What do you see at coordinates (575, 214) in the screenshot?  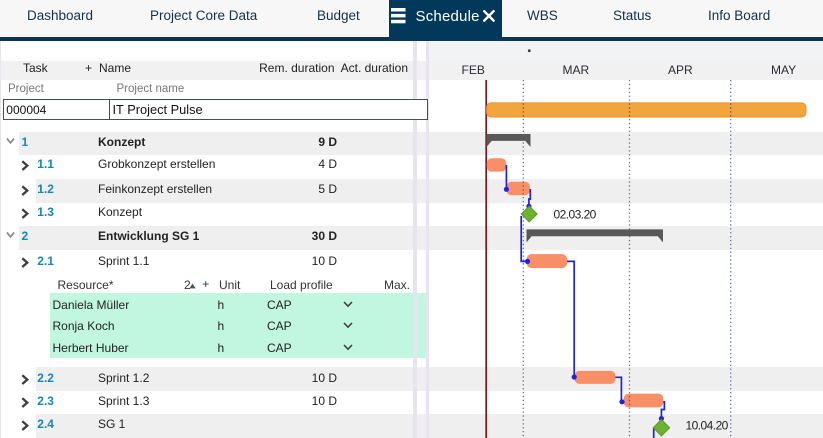 I see `svg-text: 02.03.20` at bounding box center [575, 214].